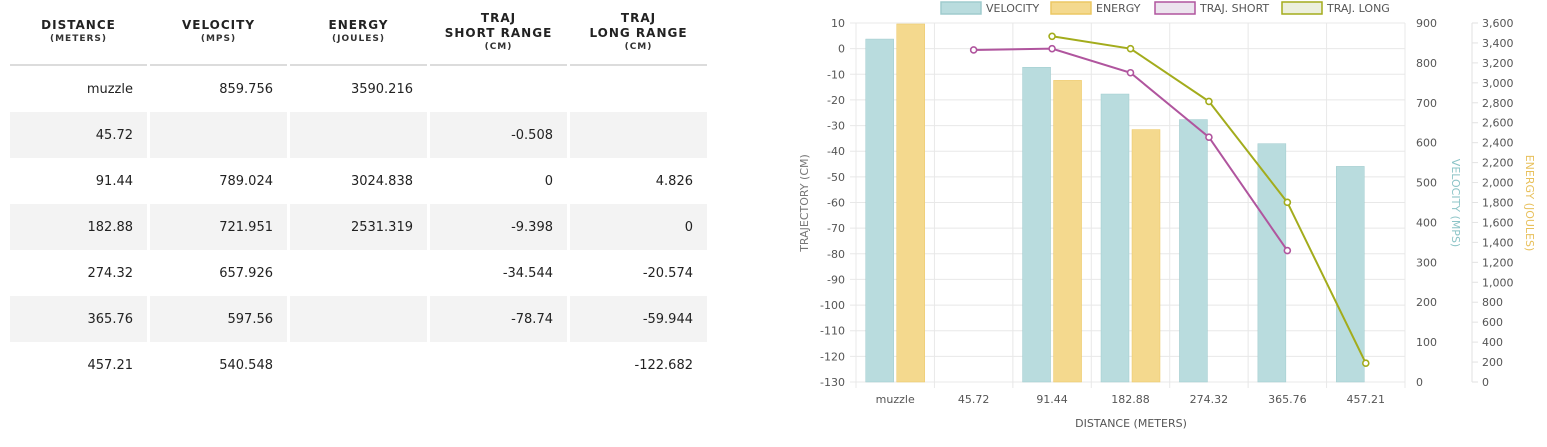 The height and width of the screenshot is (447, 1547). What do you see at coordinates (1426, 63) in the screenshot?
I see `velocity-tick-label: 800` at bounding box center [1426, 63].